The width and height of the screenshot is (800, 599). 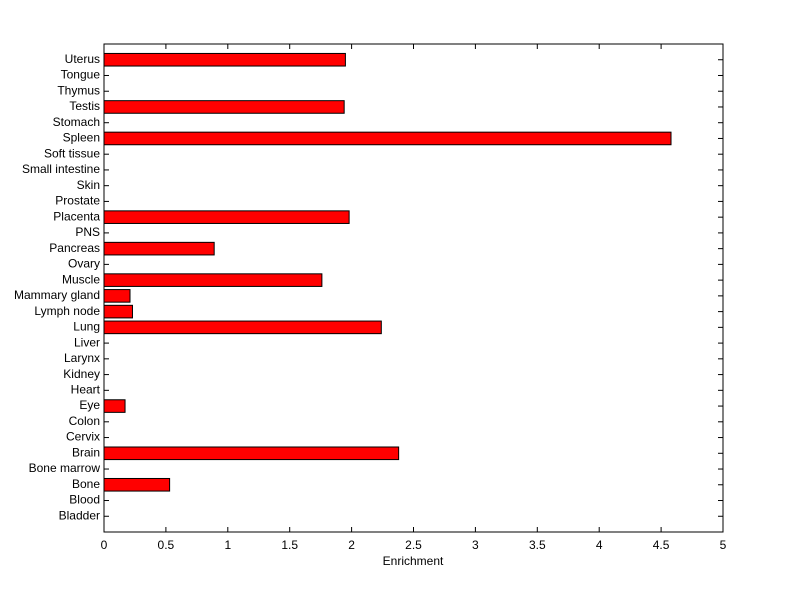 I want to click on y-tick-label: Kidney, so click(x=81, y=374).